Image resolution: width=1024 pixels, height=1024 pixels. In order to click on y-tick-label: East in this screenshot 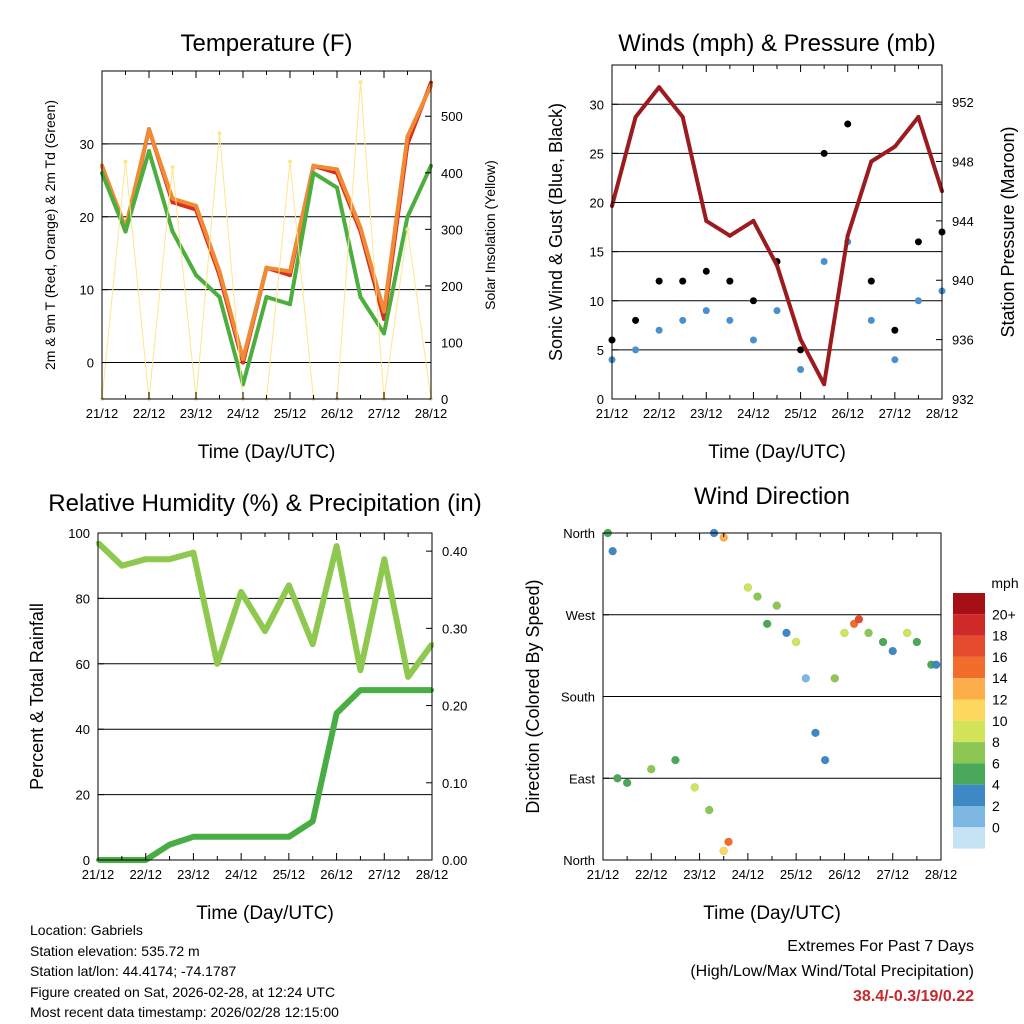, I will do `click(582, 778)`.